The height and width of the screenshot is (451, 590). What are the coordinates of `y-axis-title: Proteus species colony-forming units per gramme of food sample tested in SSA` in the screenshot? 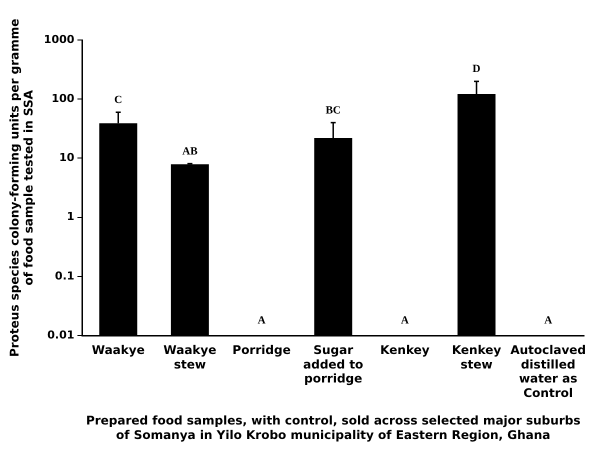 It's located at (21, 188).